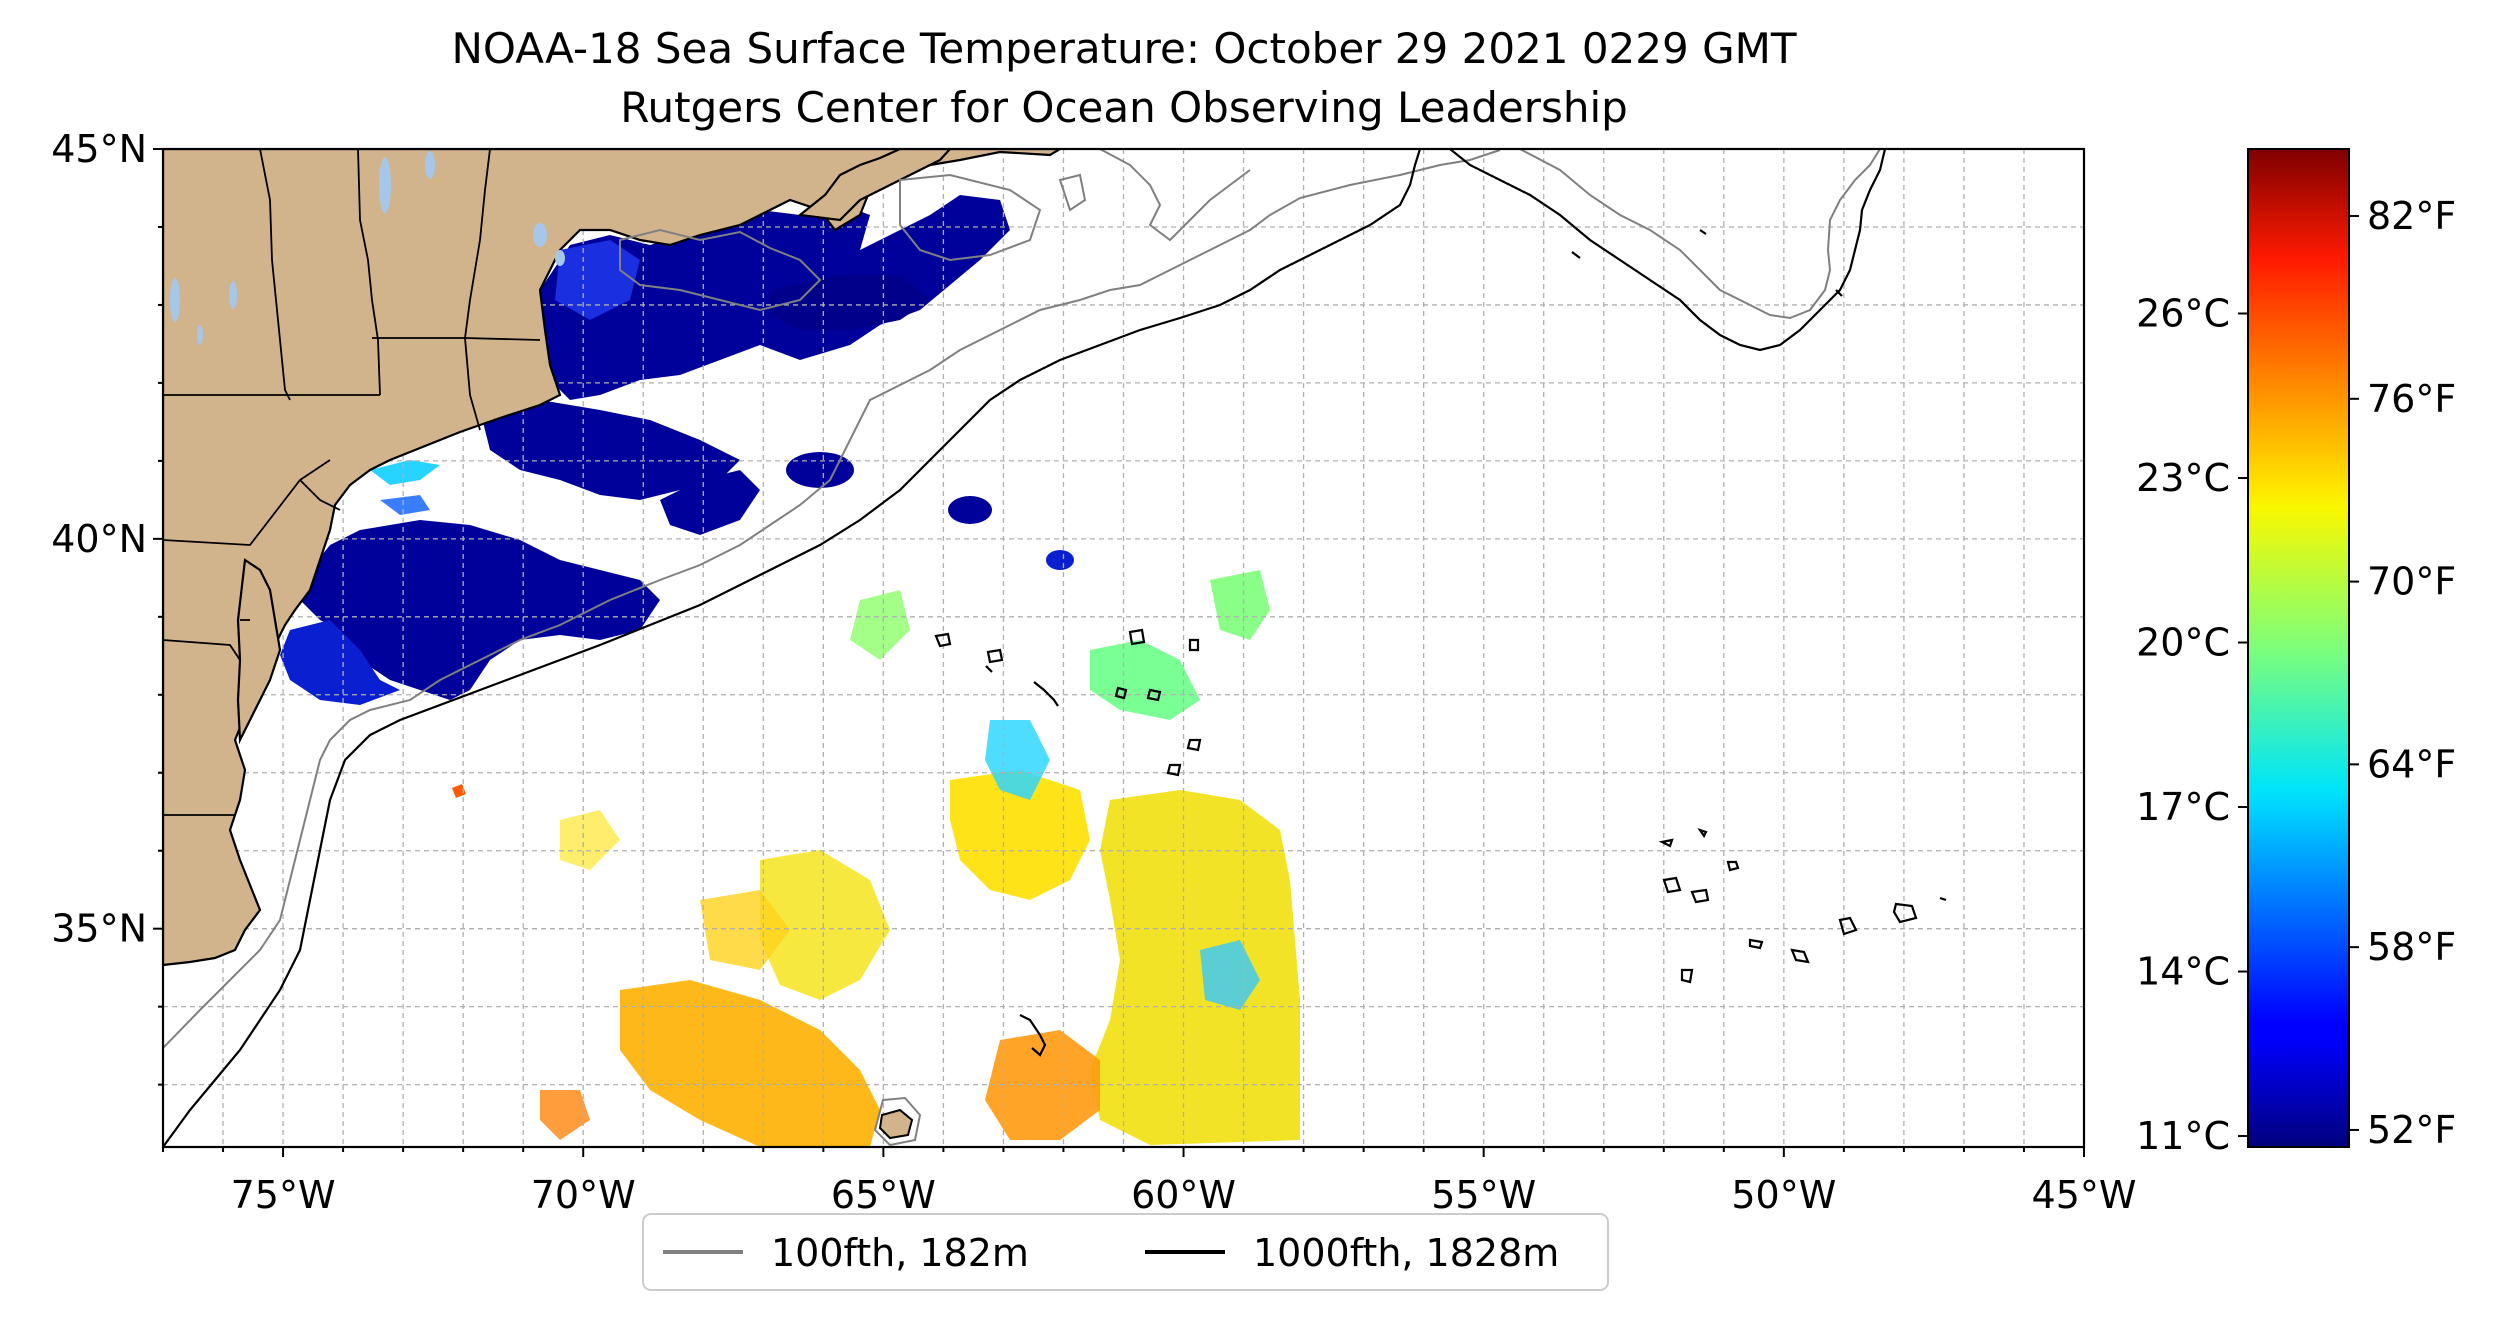  Describe the element at coordinates (2411, 582) in the screenshot. I see `colorbar-fahrenheit-label: 70°F` at that location.